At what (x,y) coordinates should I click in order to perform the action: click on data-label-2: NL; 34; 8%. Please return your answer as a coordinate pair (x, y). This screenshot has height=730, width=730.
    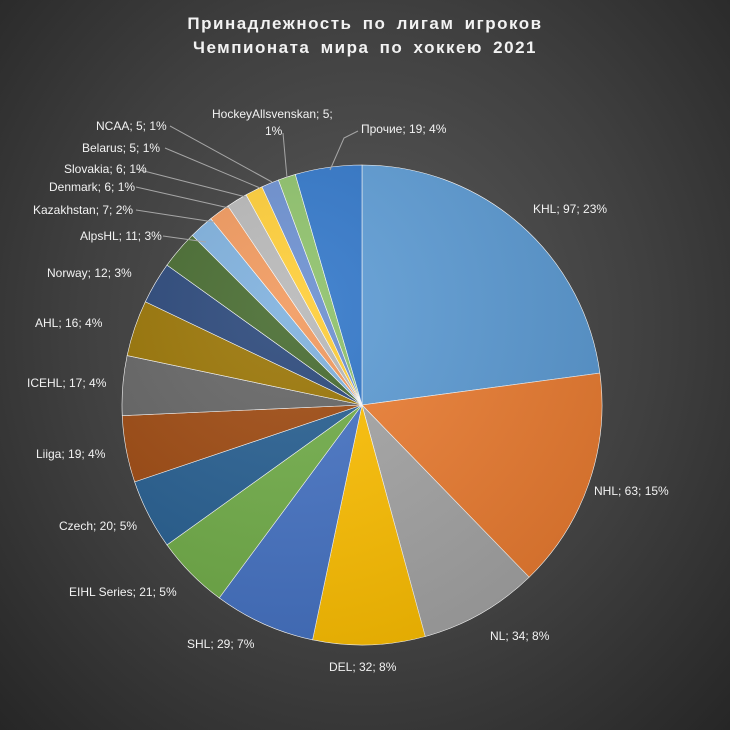
    Looking at the image, I should click on (520, 636).